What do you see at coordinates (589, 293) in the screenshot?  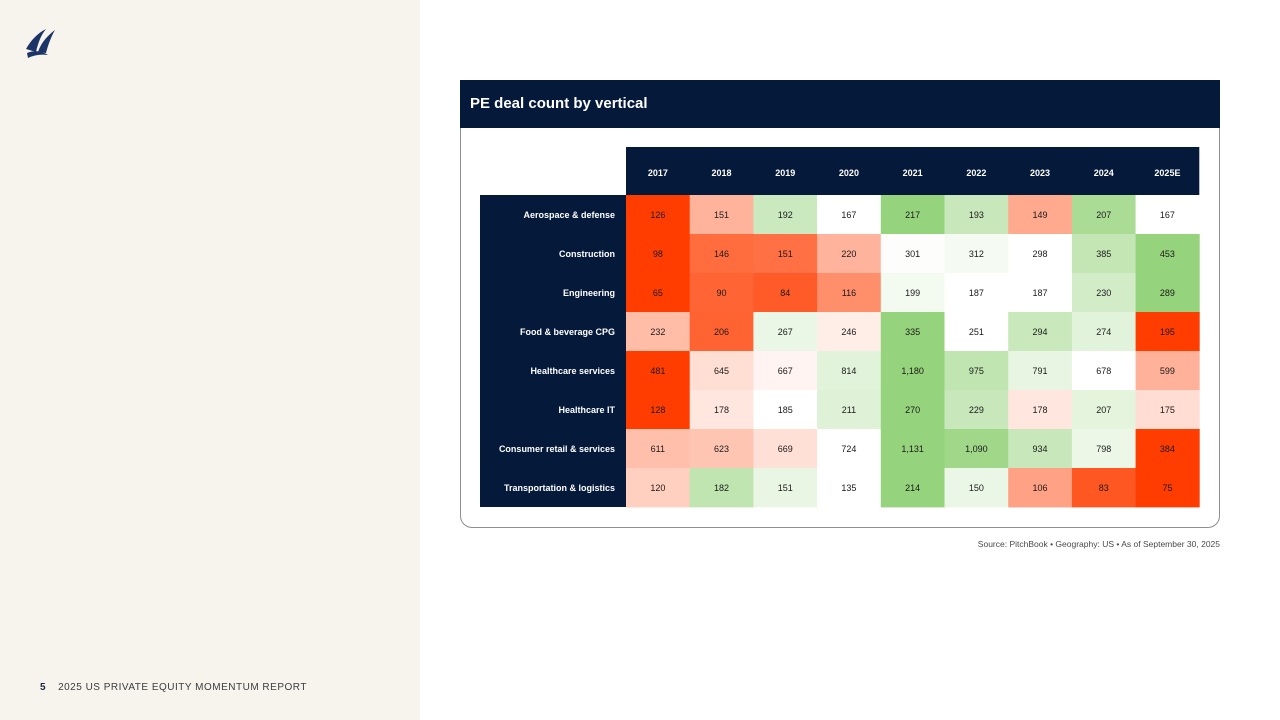 I see `row-label: Engineering` at bounding box center [589, 293].